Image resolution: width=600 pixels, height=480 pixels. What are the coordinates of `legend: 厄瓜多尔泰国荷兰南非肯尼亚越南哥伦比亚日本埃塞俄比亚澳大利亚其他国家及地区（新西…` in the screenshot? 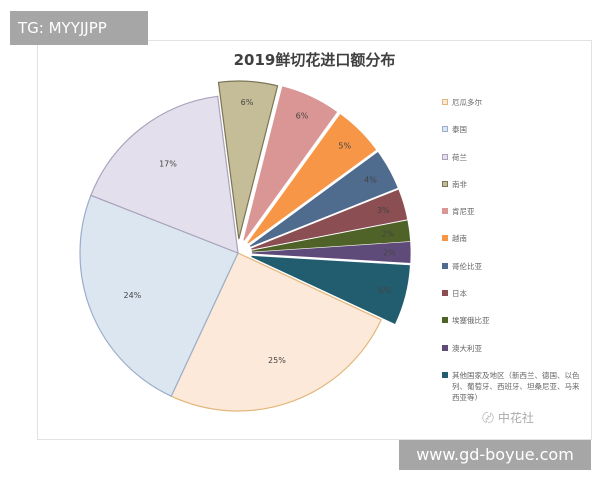 It's located at (512, 250).